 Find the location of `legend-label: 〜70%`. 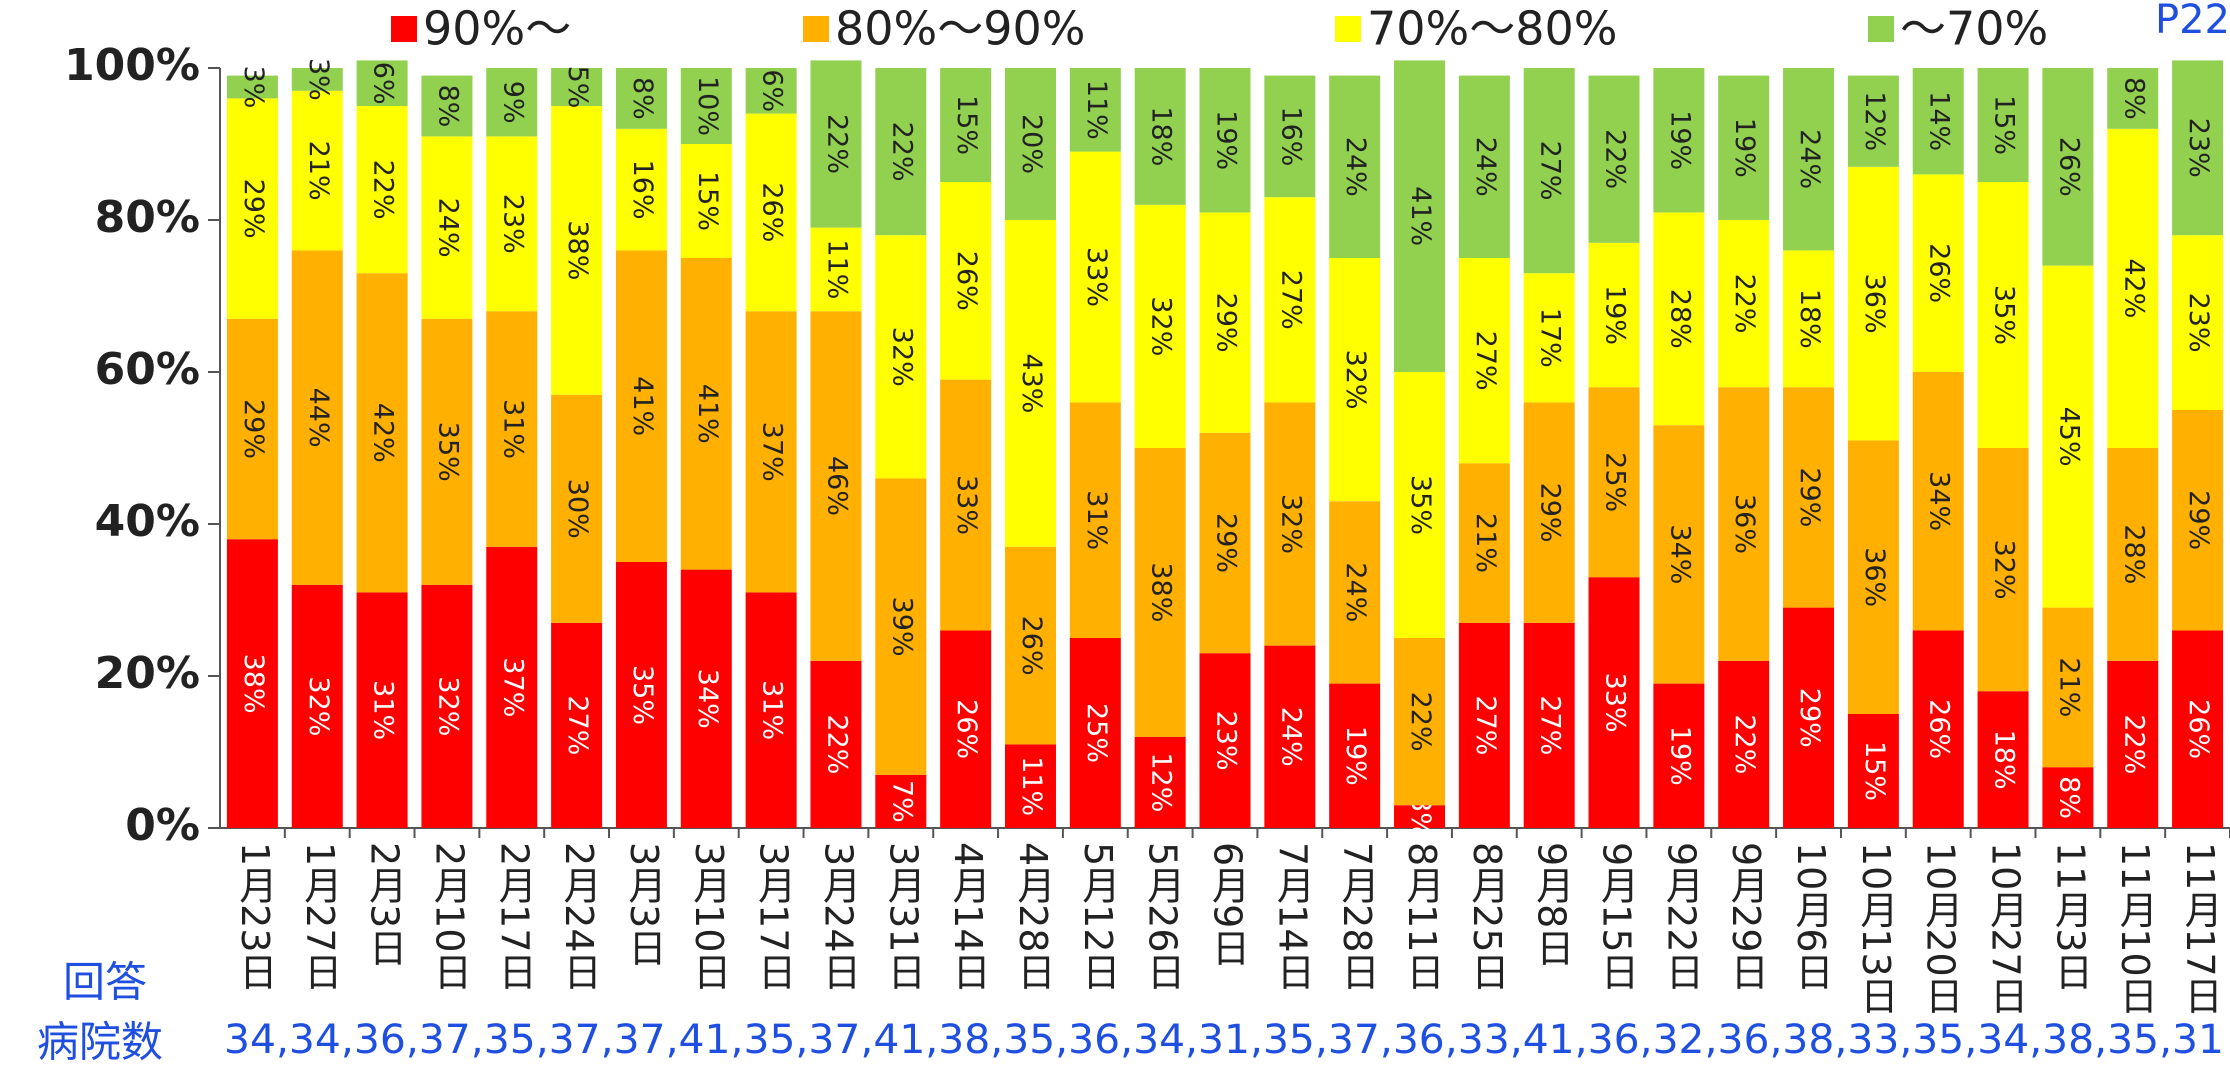

legend-label: 〜70% is located at coordinates (1974, 29).